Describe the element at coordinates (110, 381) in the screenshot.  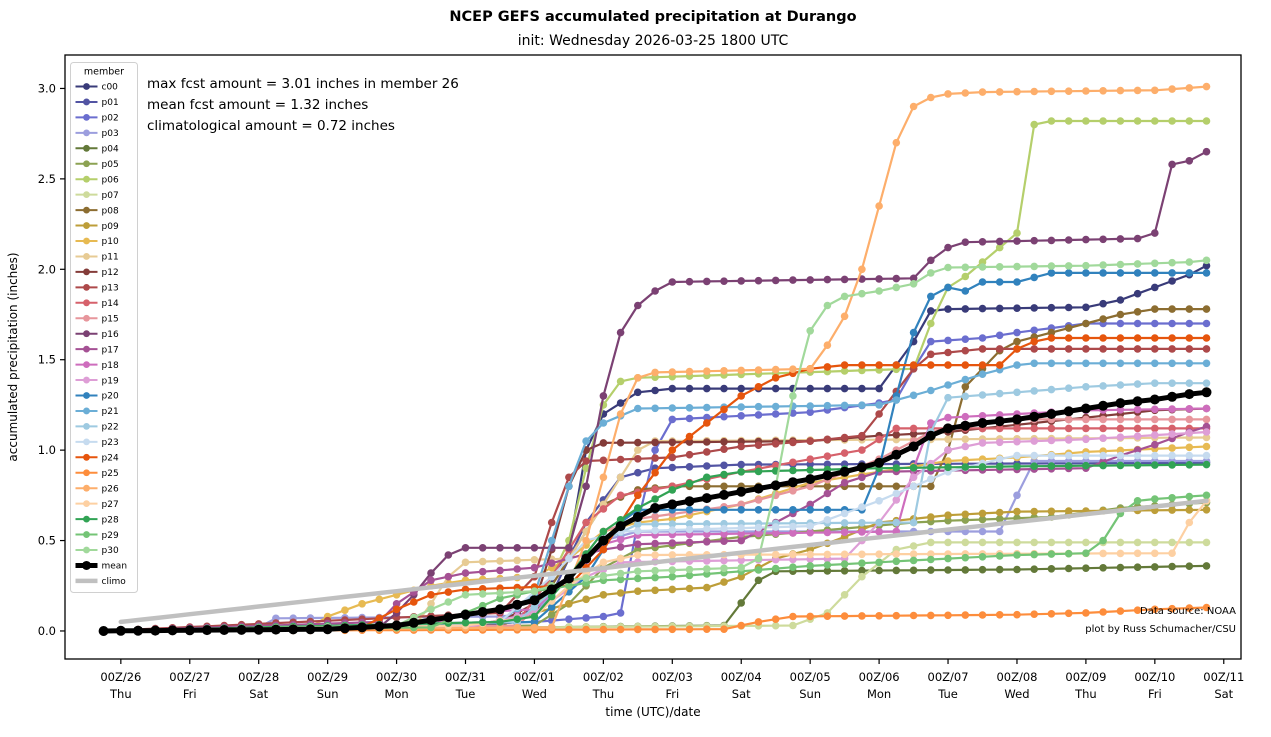
I see `legend-item-label: p19` at that location.